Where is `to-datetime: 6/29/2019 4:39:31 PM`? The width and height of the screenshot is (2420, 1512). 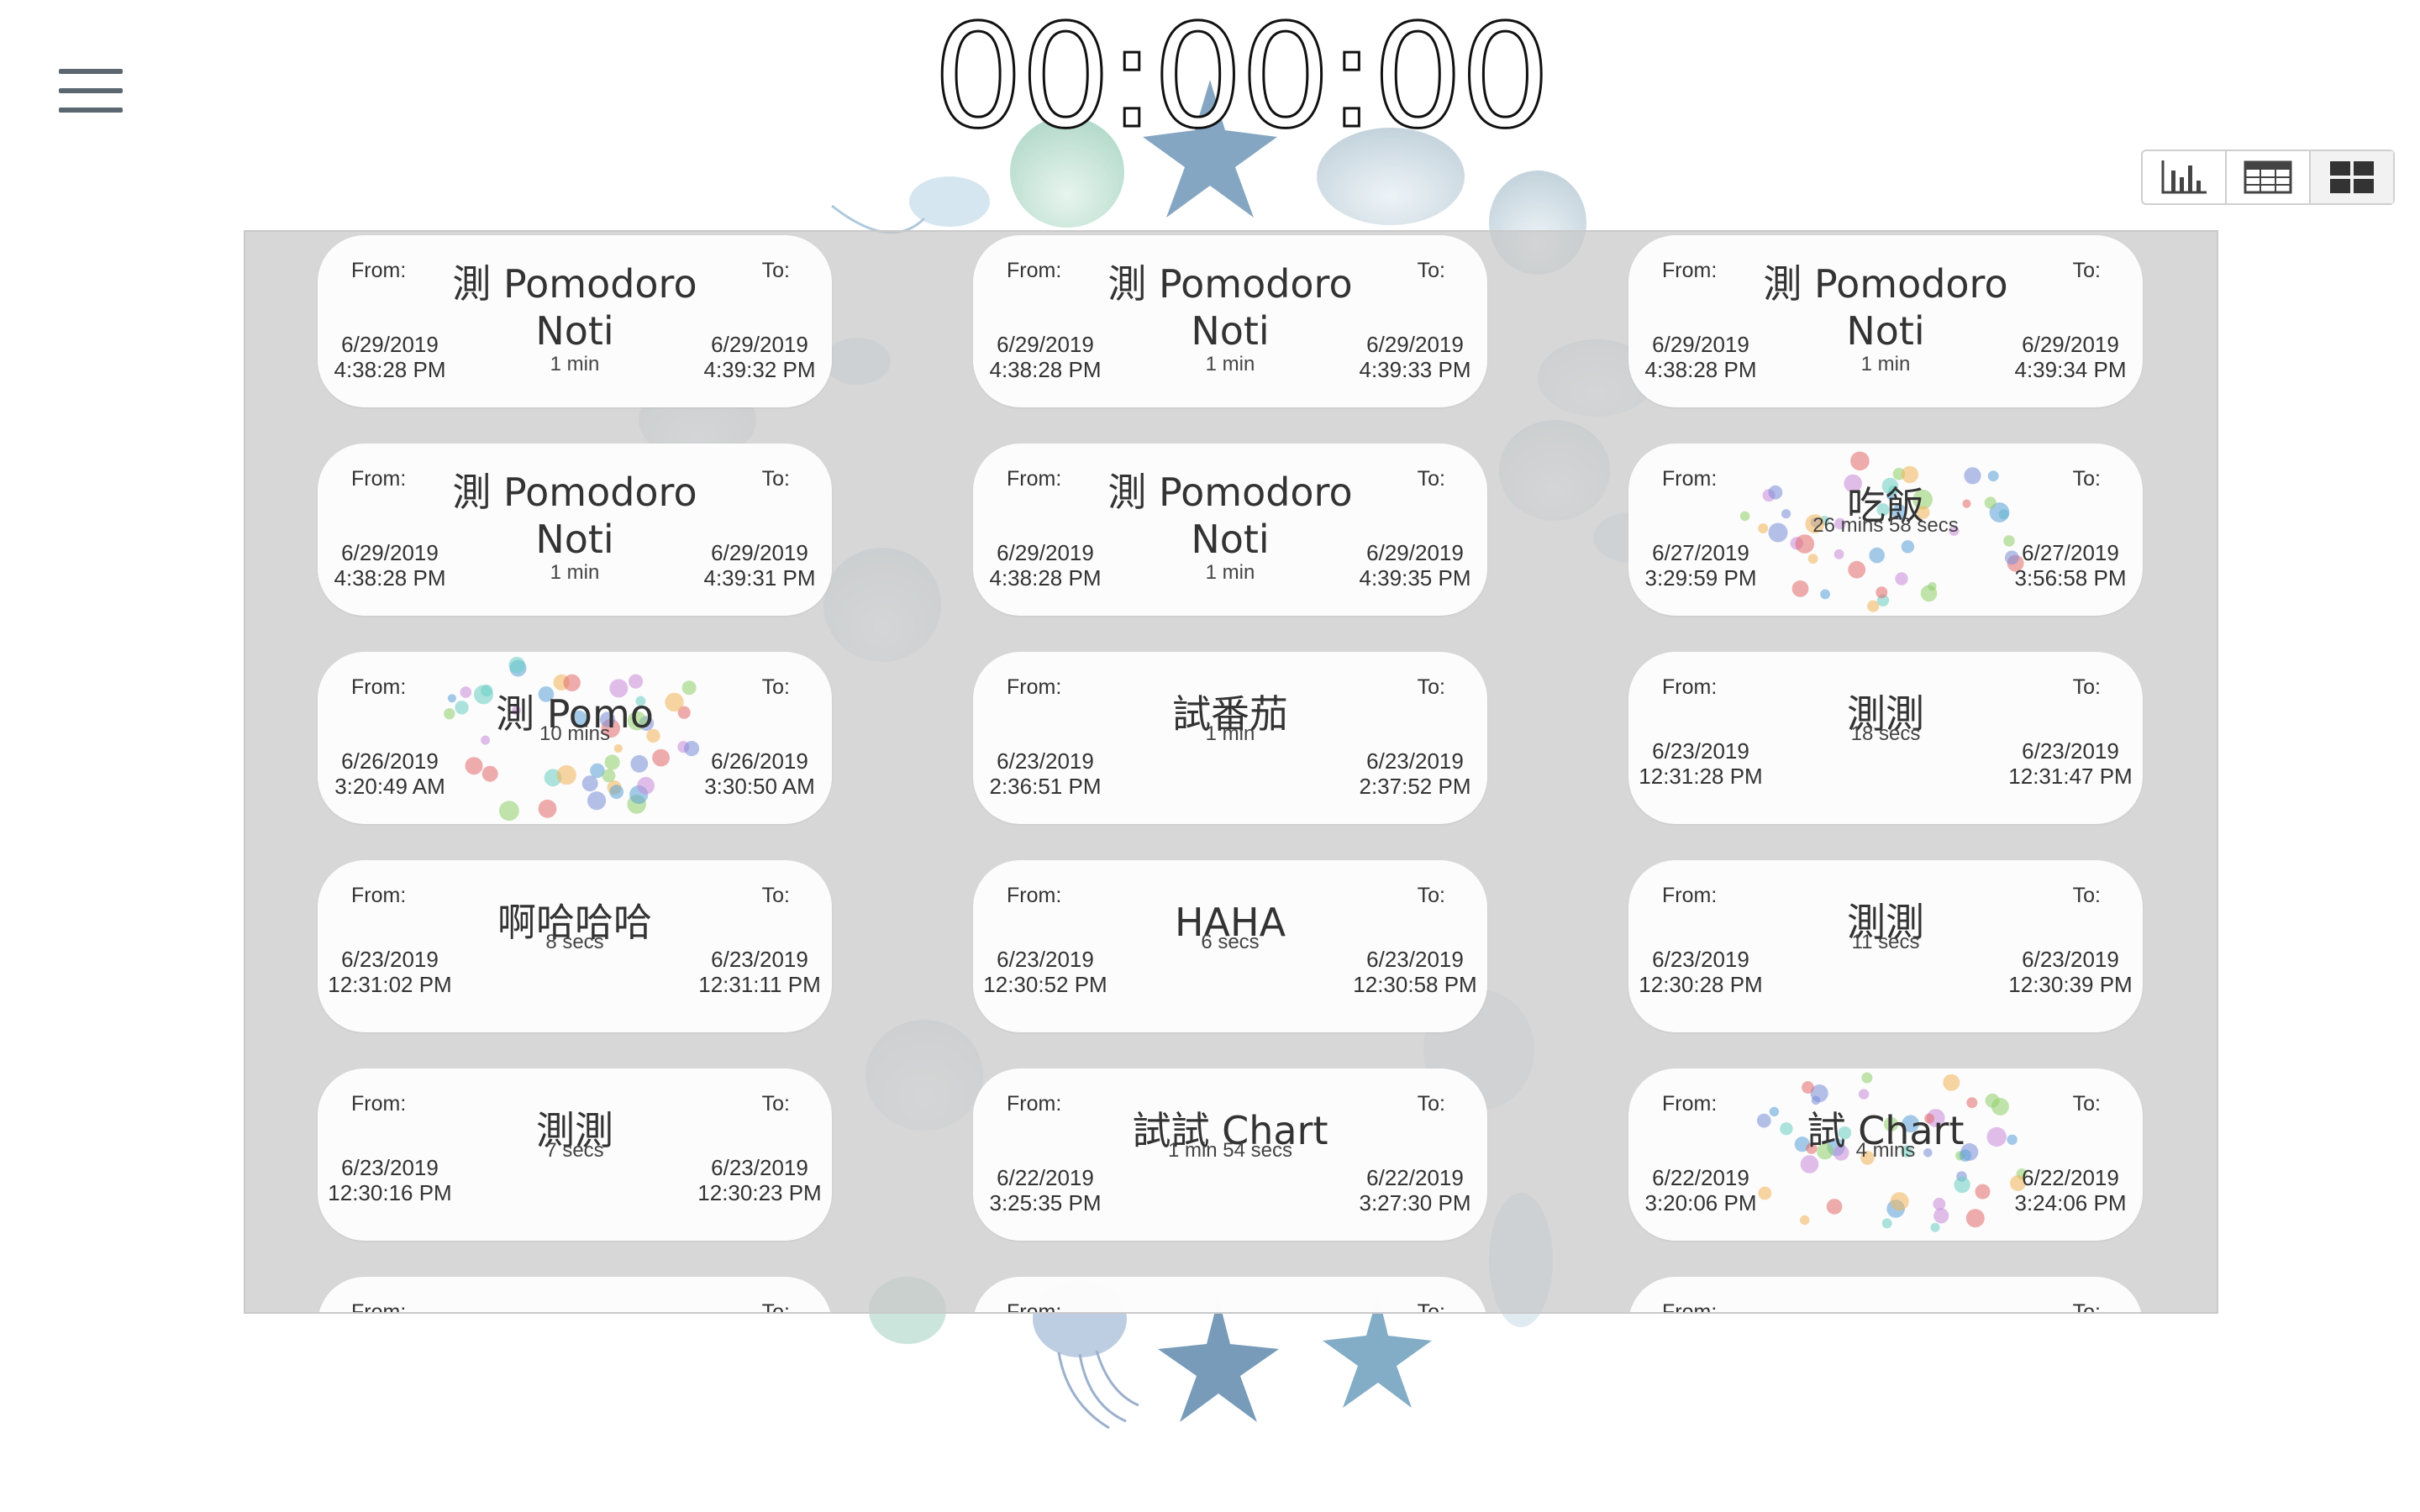 to-datetime: 6/29/2019 4:39:31 PM is located at coordinates (759, 565).